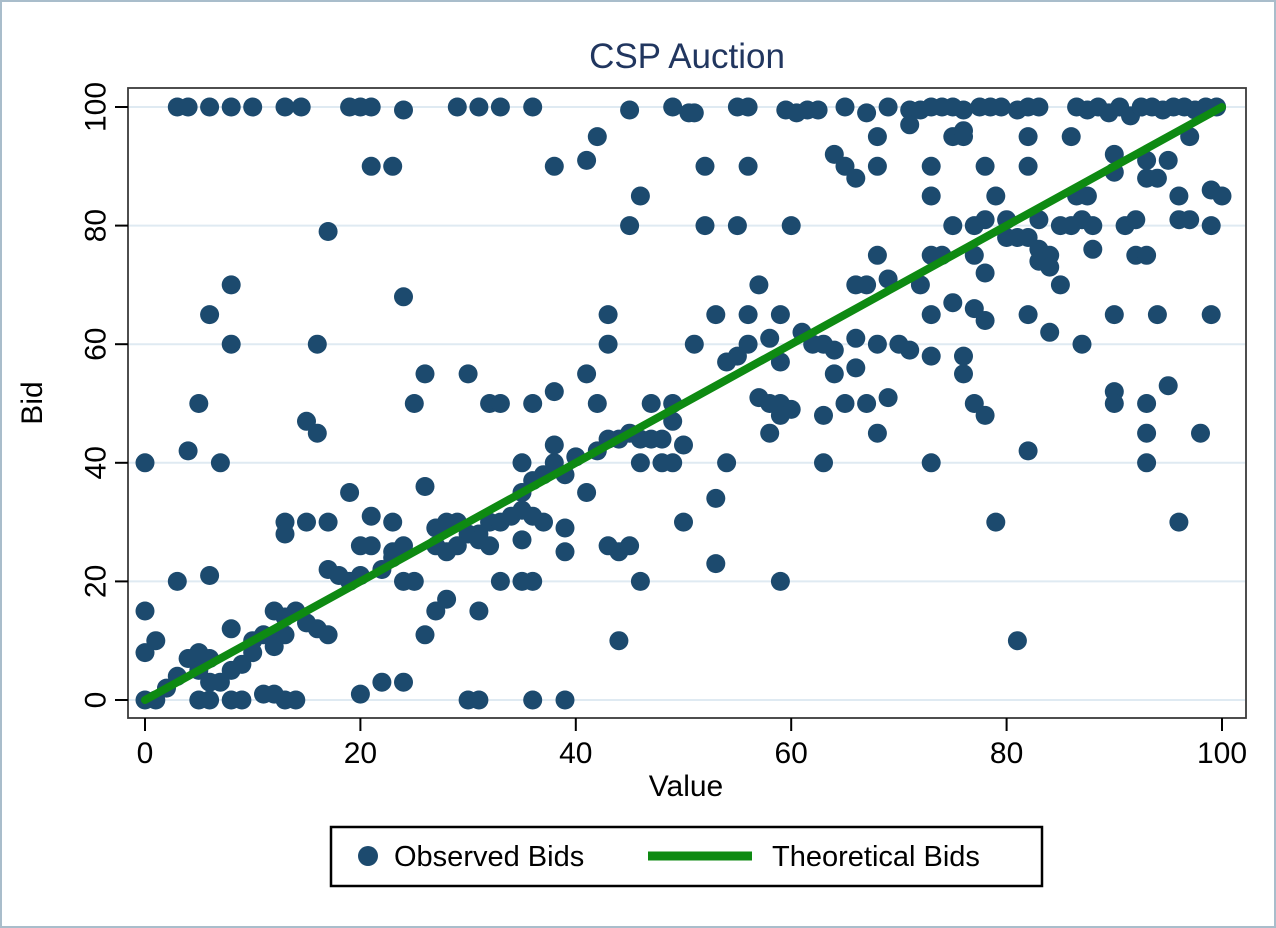  What do you see at coordinates (96, 581) in the screenshot?
I see `y-tick-label-20: 20` at bounding box center [96, 581].